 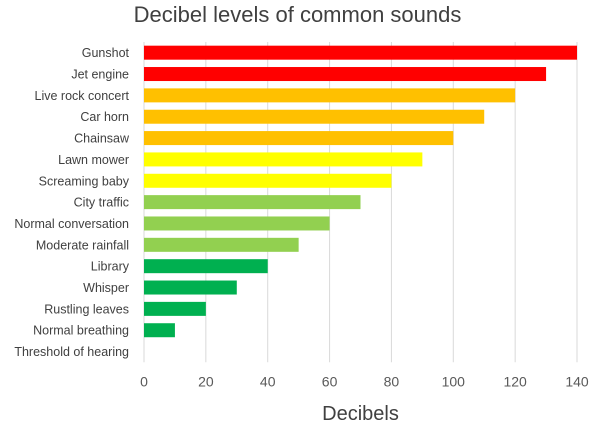 I want to click on x-tick-labels: 0 20 40 60 80 100 120 140, so click(x=364, y=381).